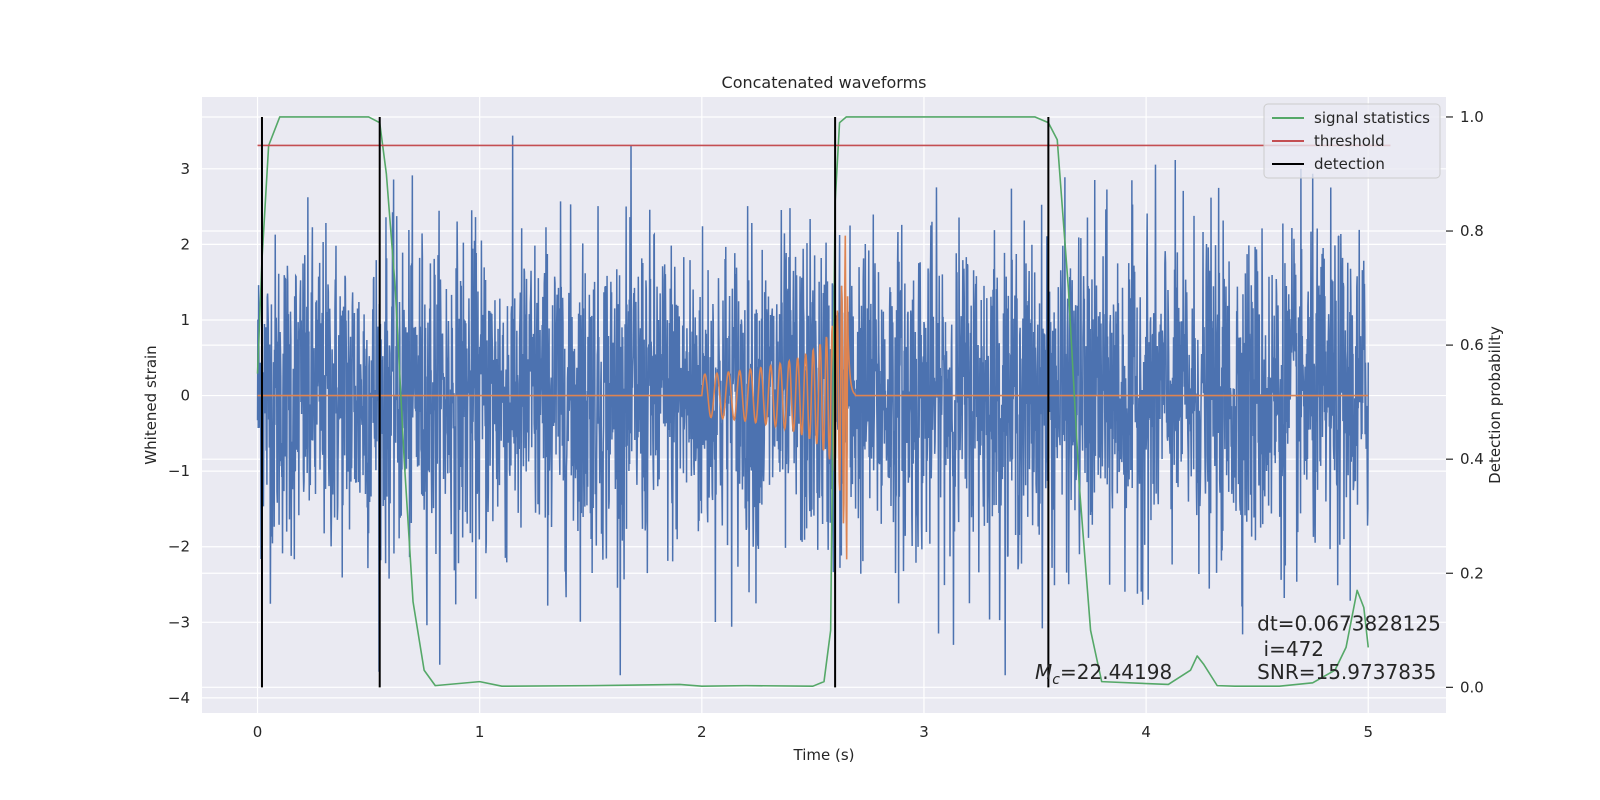  I want to click on chart-title: Concatenated waveforms, so click(824, 82).